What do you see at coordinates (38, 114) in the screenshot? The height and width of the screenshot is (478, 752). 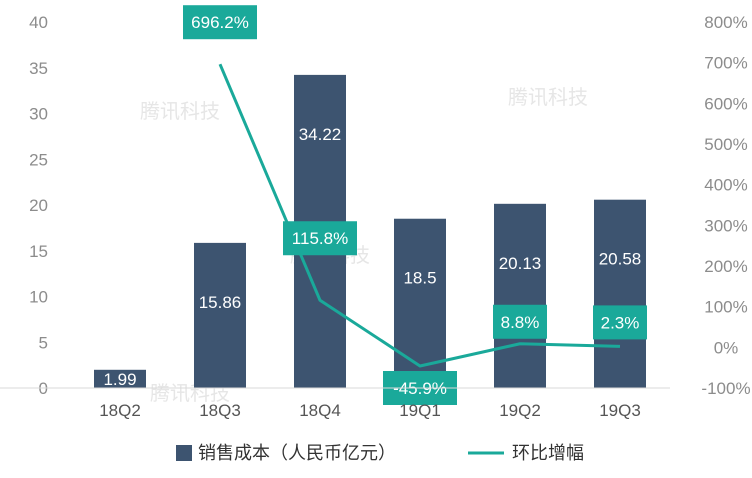 I see `left-axis-tick-label: 30` at bounding box center [38, 114].